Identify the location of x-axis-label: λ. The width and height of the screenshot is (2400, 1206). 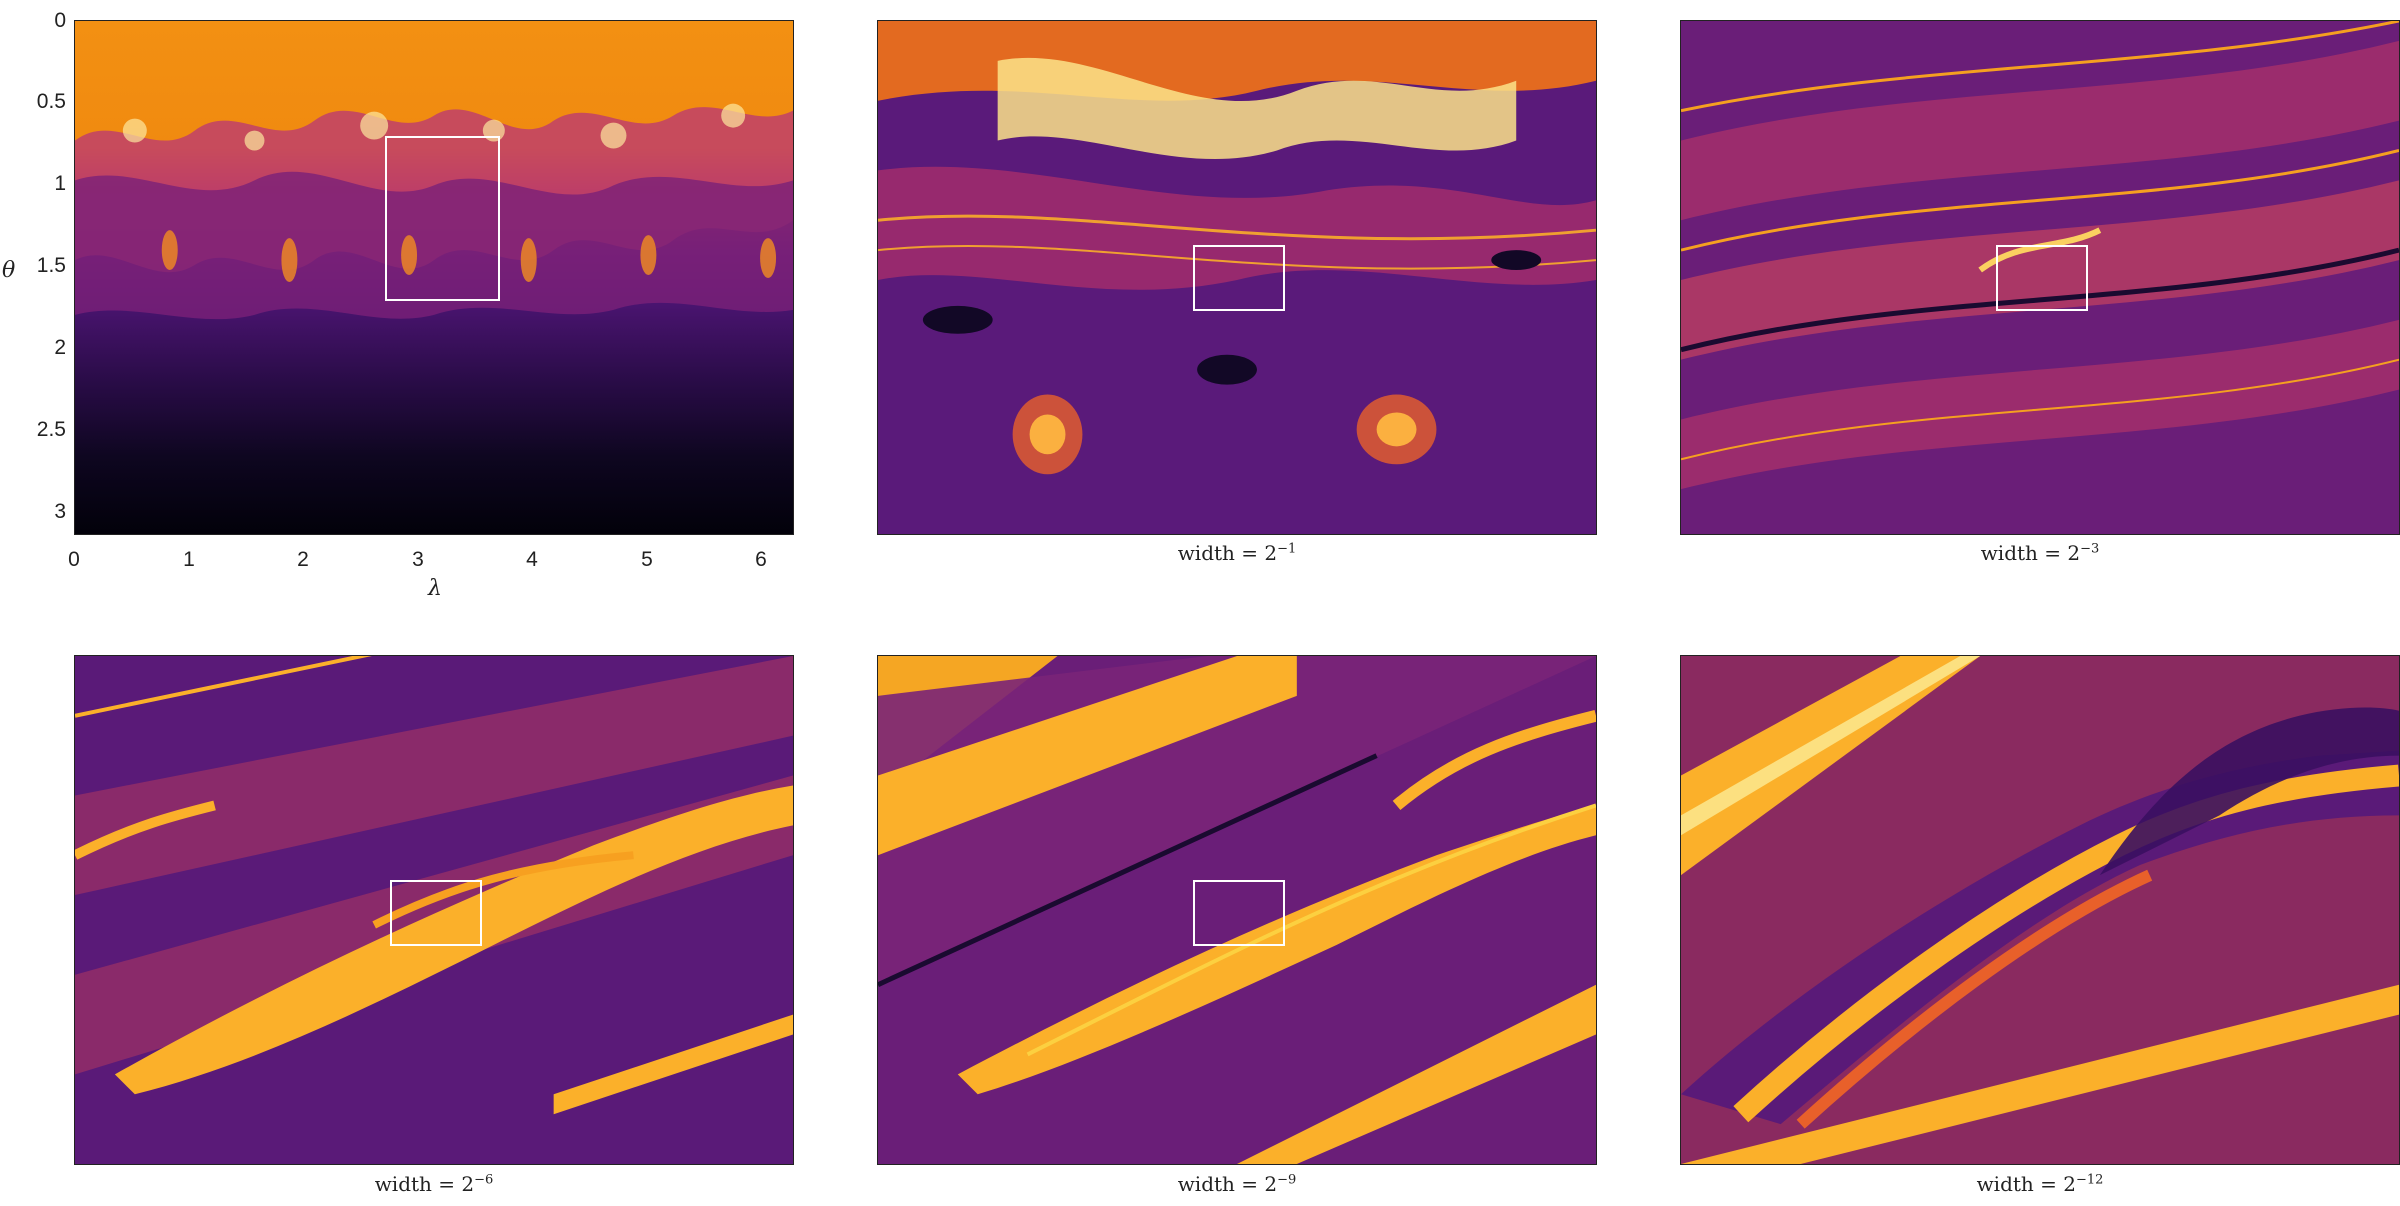
(435, 588).